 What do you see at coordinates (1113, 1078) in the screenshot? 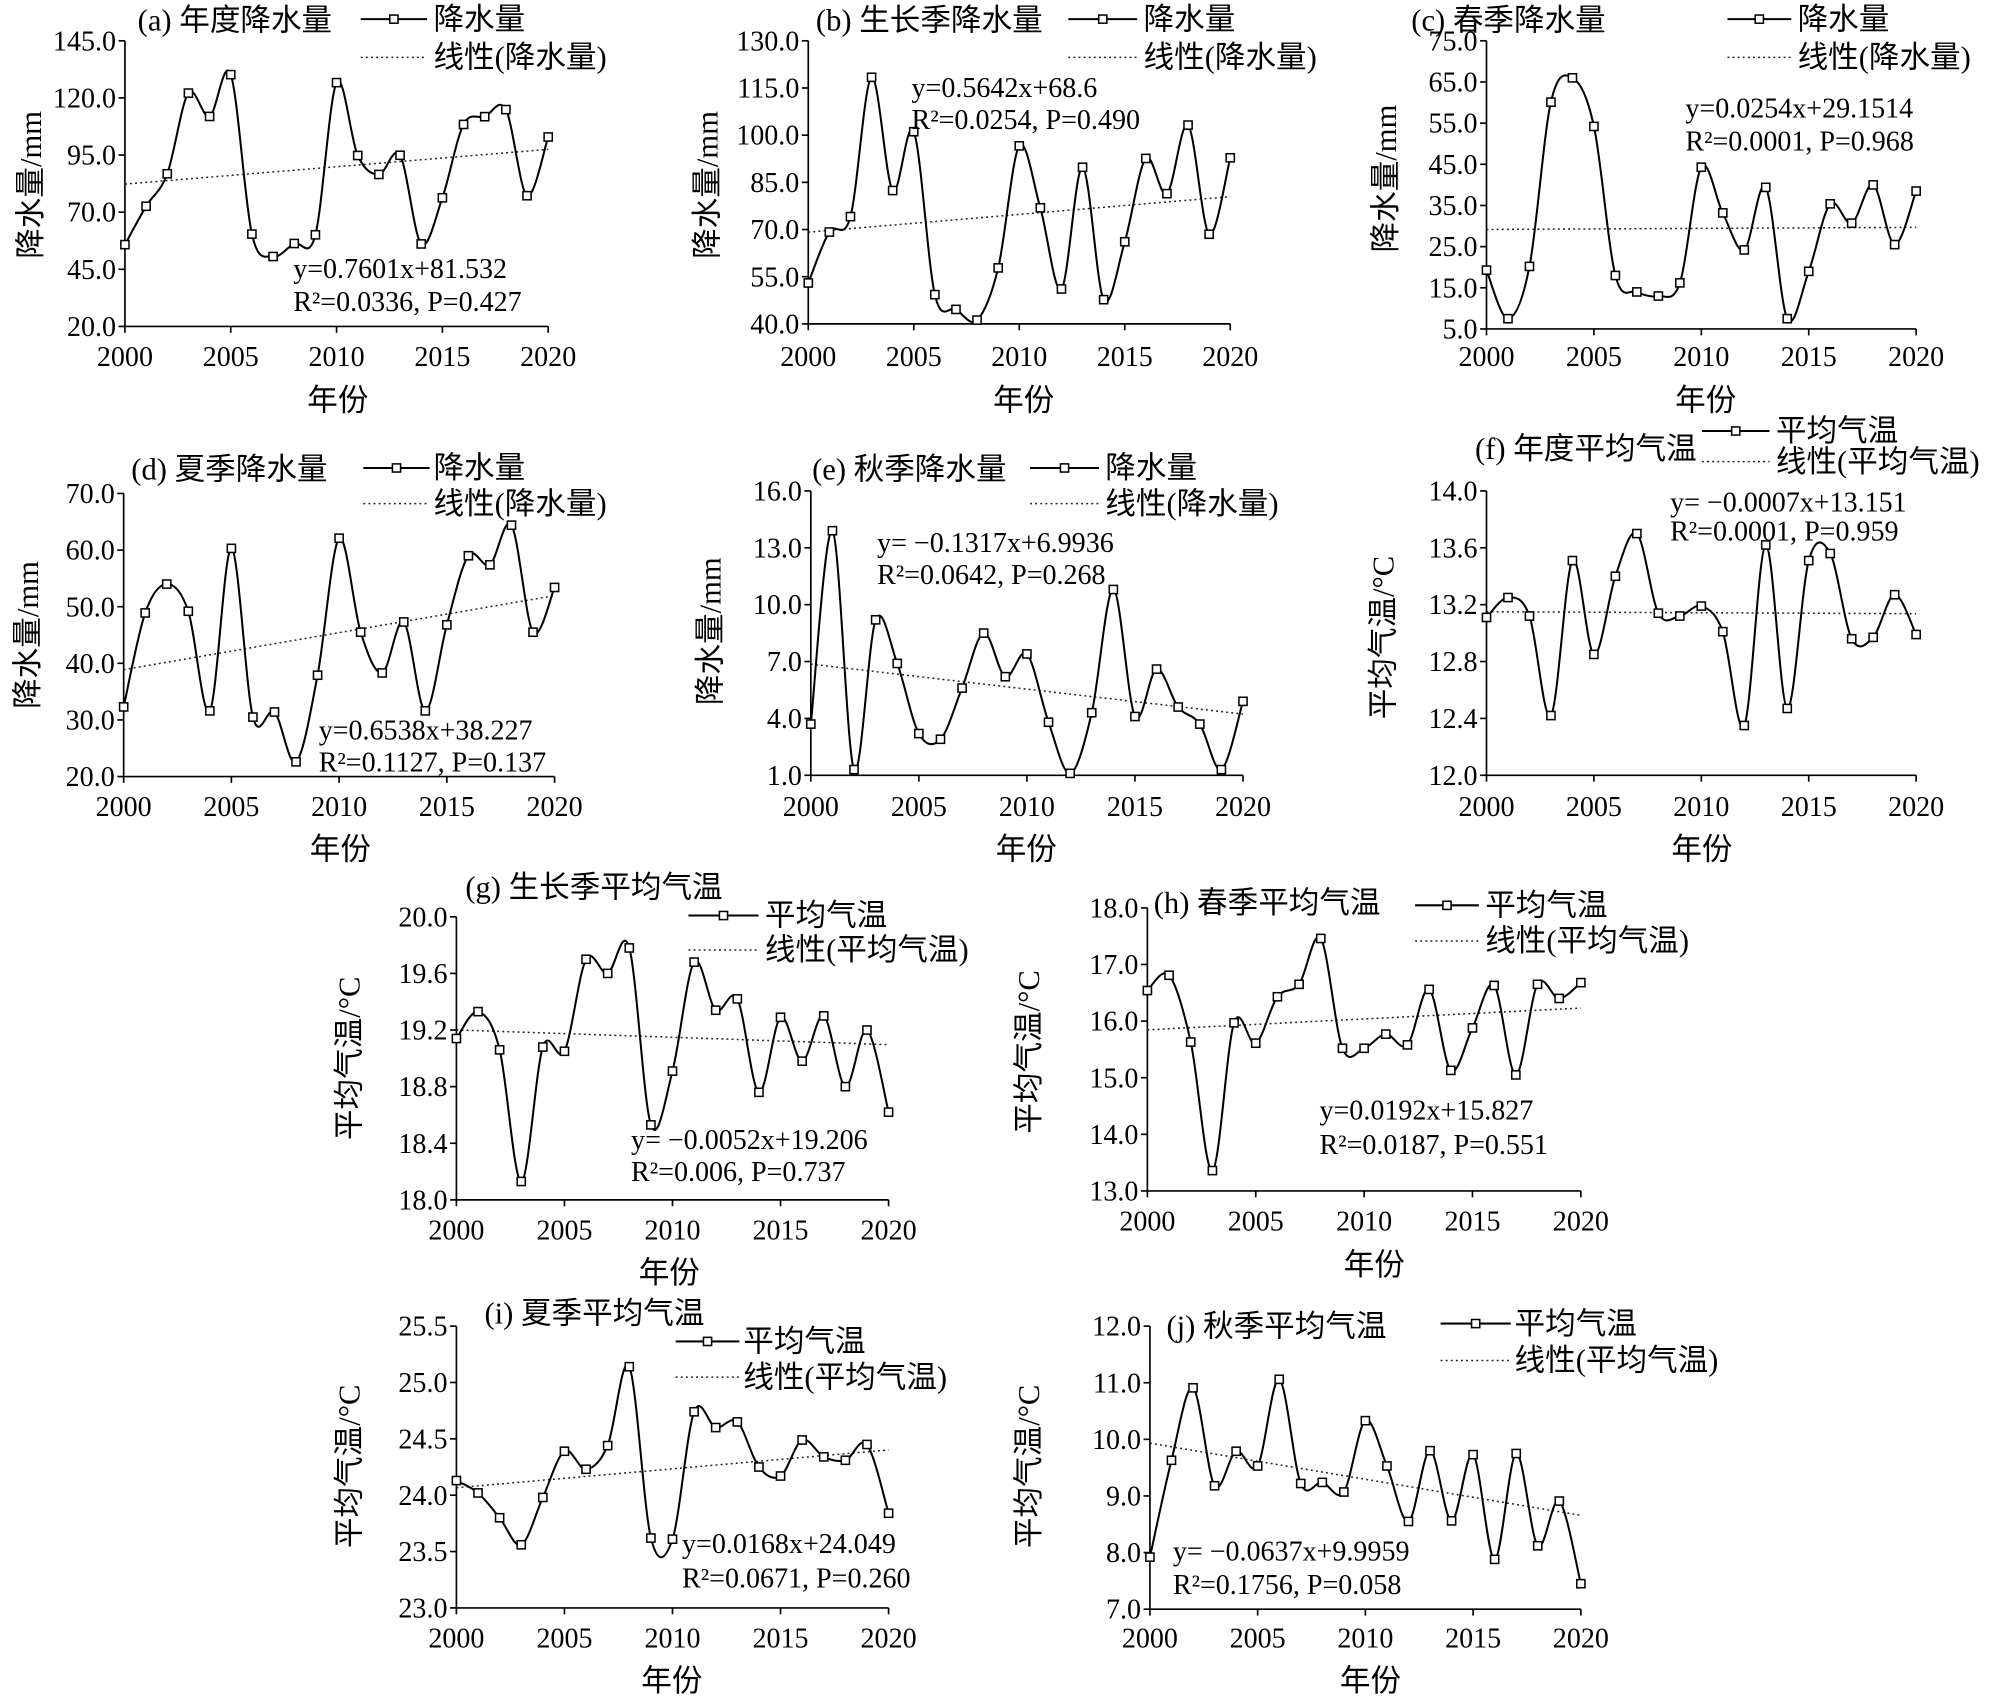
I see `y-tick-label: 15.0` at bounding box center [1113, 1078].